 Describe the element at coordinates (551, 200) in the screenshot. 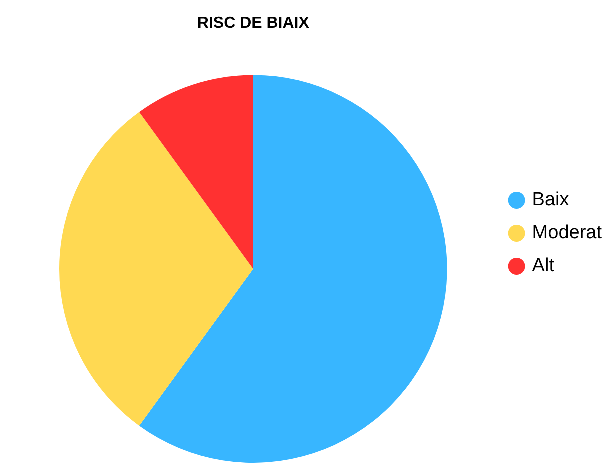

I see `legend-label: Baix` at that location.